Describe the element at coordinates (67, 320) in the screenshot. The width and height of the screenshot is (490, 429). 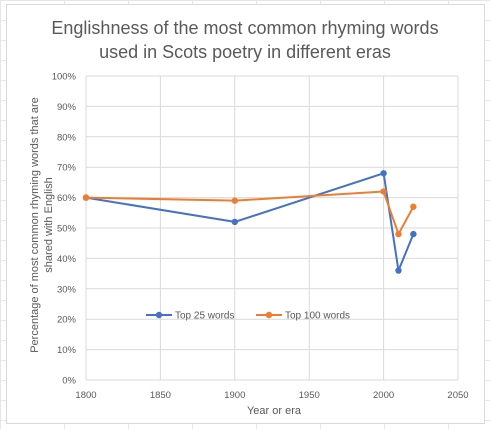
I see `y-tick-label: 20%` at that location.